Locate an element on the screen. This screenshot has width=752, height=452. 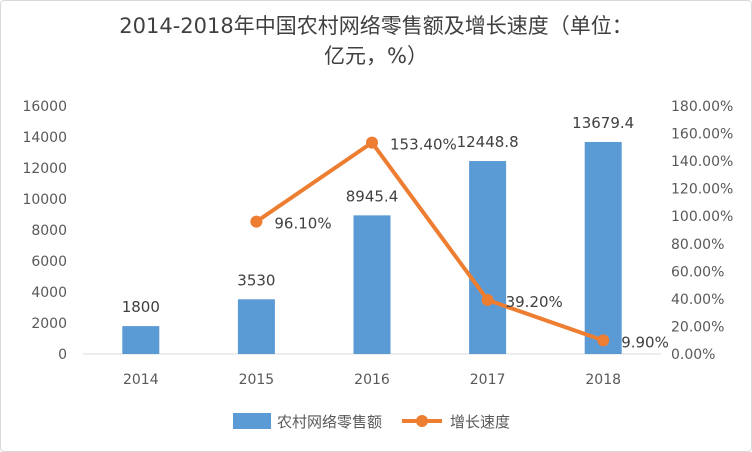
right-axis-tick-label: 160.00% is located at coordinates (702, 135).